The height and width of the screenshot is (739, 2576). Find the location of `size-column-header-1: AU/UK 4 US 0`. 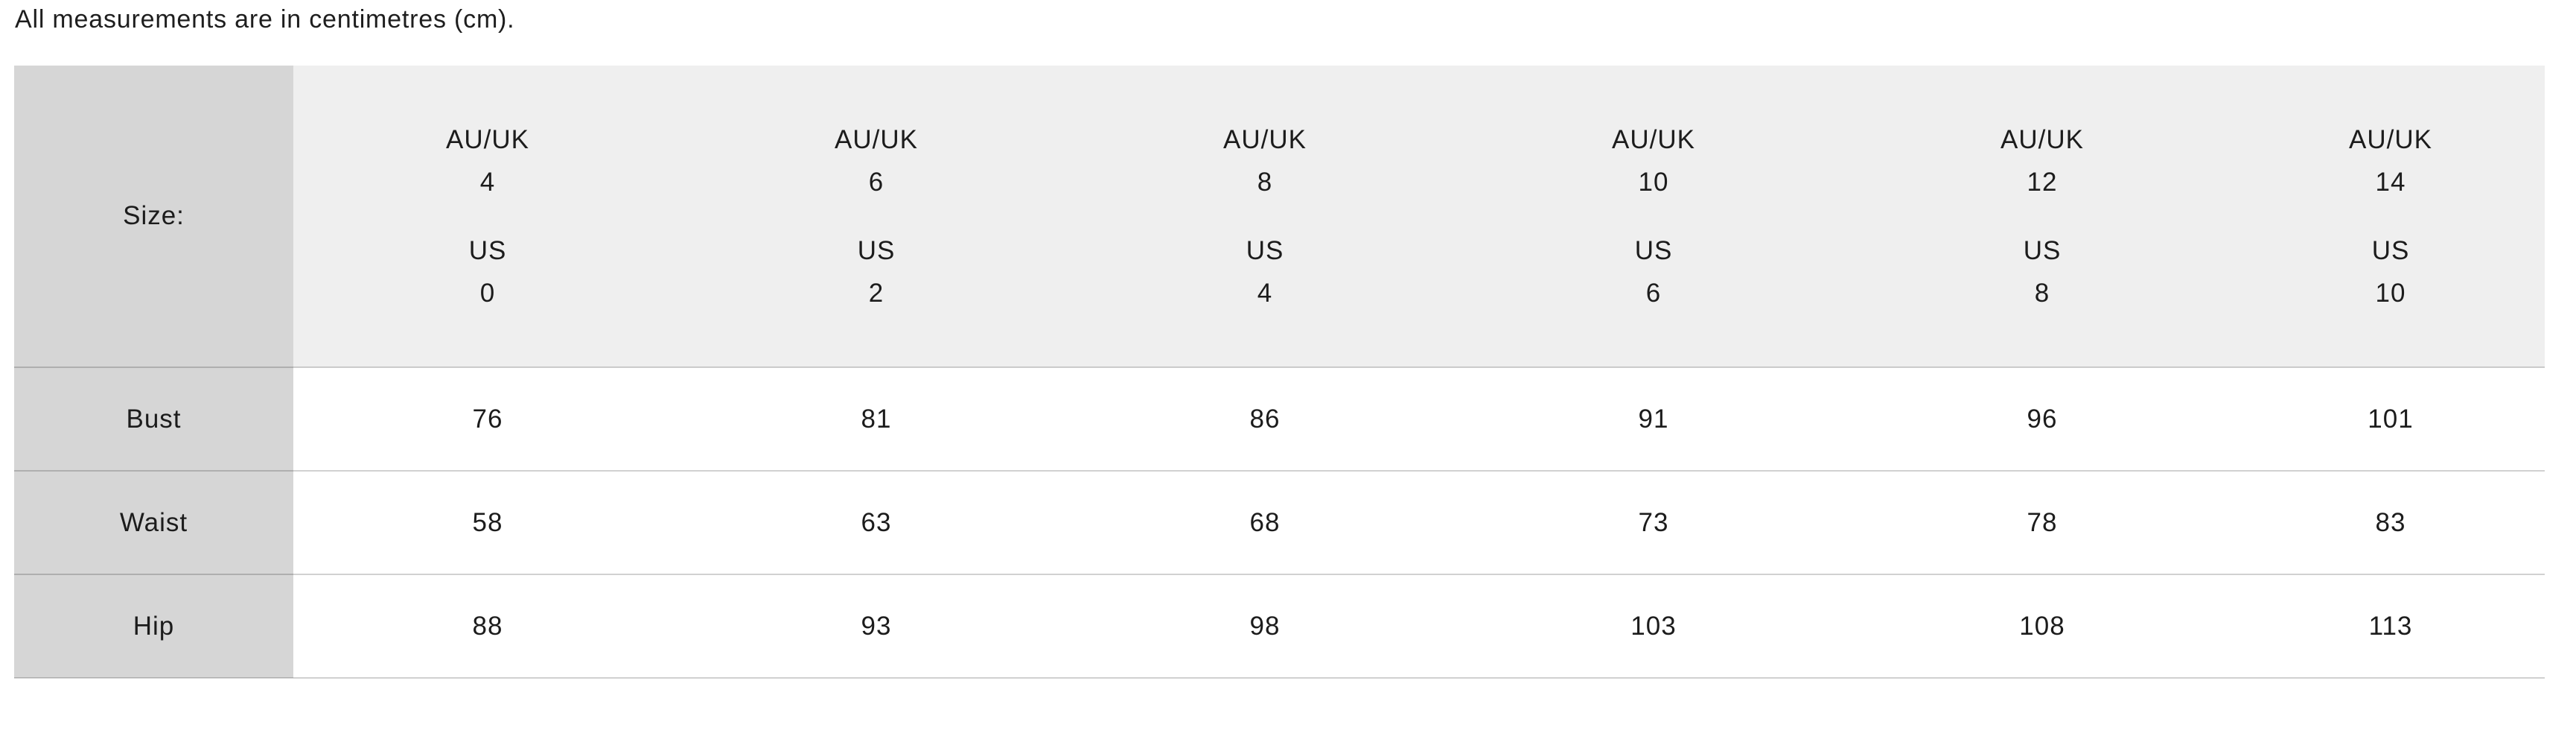

size-column-header-1: AU/UK 4 US 0 is located at coordinates (488, 217).